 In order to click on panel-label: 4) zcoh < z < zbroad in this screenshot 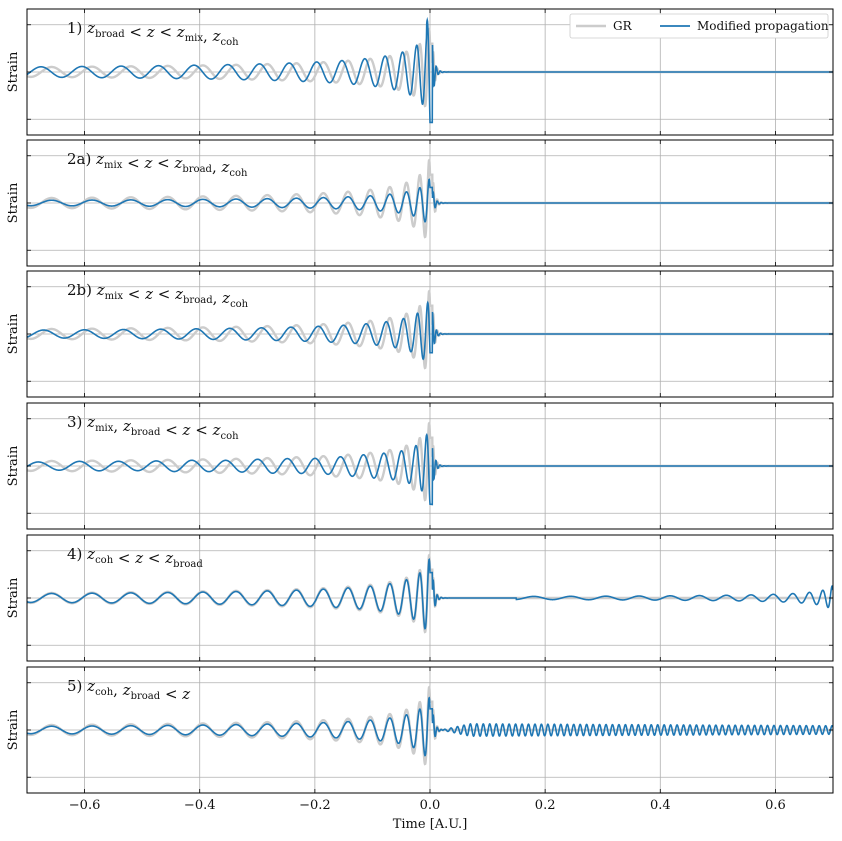, I will do `click(135, 557)`.